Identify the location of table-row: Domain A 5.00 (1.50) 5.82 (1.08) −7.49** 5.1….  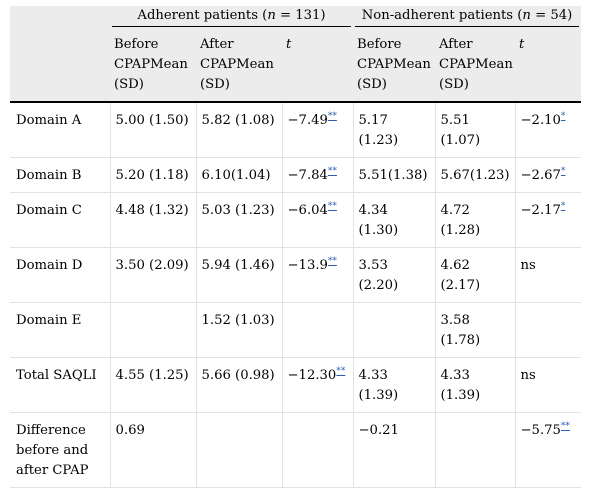
(296, 130).